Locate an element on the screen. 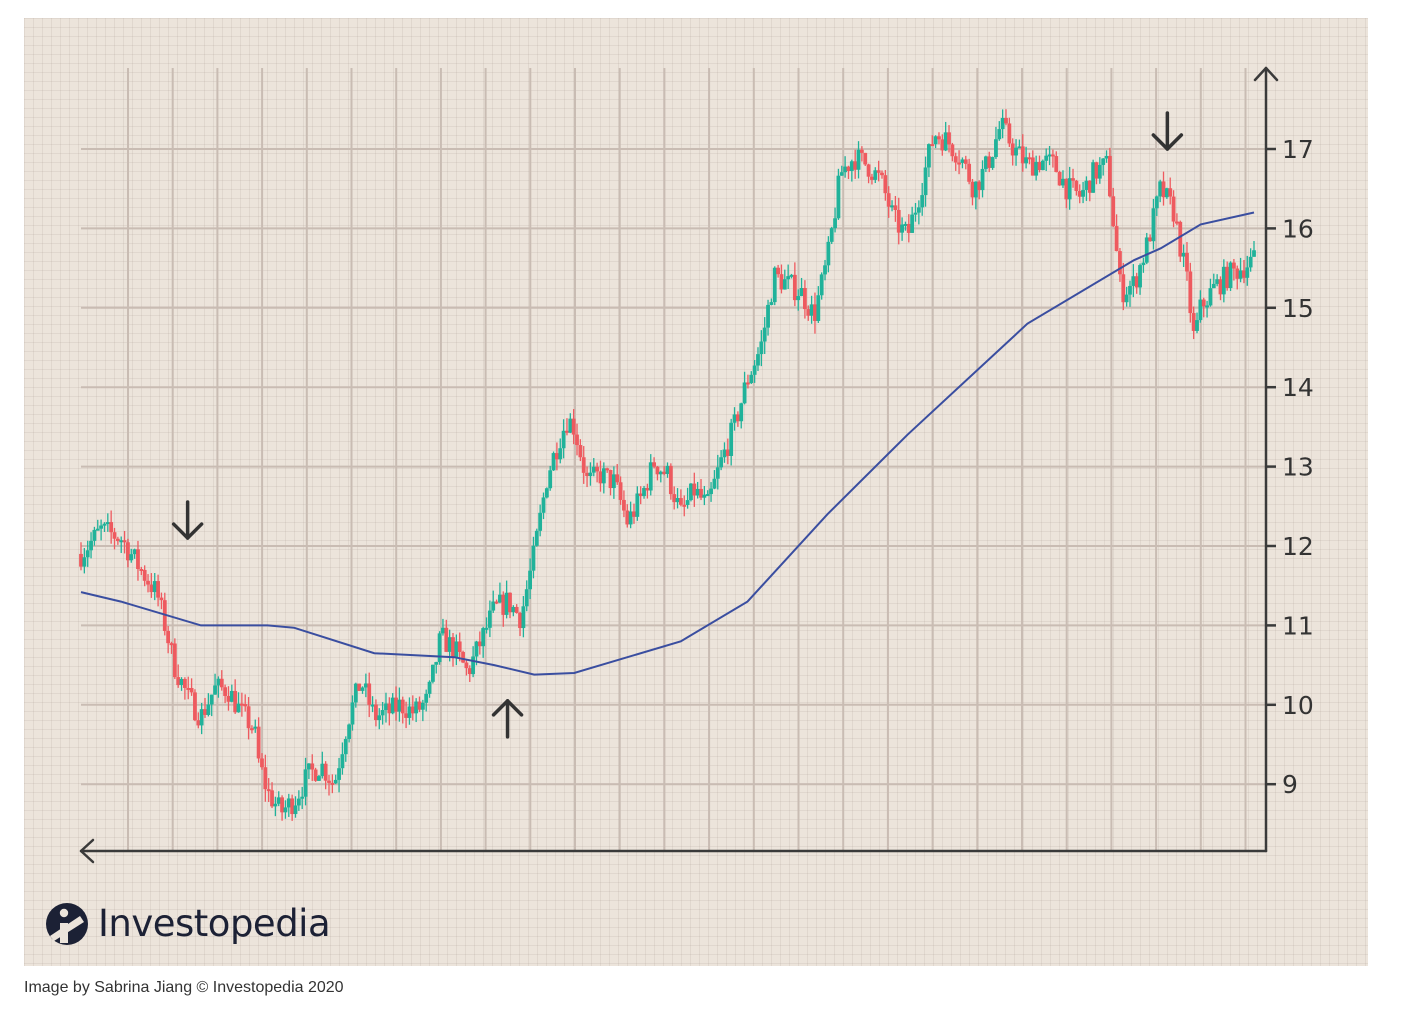 Image resolution: width=1416 pixels, height=1022 pixels. y-tick-label: 14 is located at coordinates (1298, 387).